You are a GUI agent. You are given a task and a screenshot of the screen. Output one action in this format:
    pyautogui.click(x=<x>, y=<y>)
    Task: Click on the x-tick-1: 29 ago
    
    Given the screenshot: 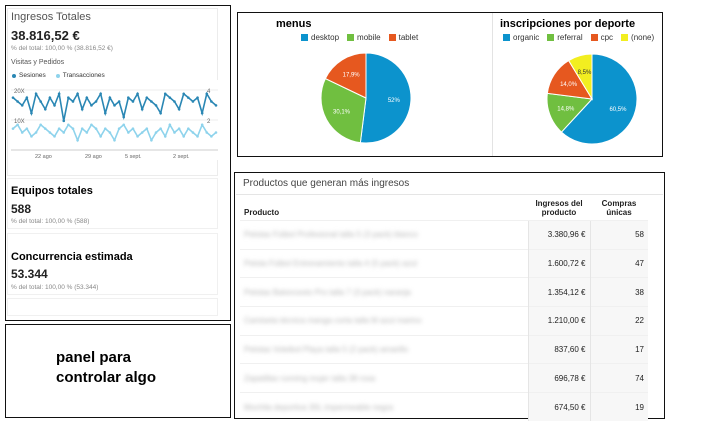 What is the action you would take?
    pyautogui.click(x=93, y=157)
    